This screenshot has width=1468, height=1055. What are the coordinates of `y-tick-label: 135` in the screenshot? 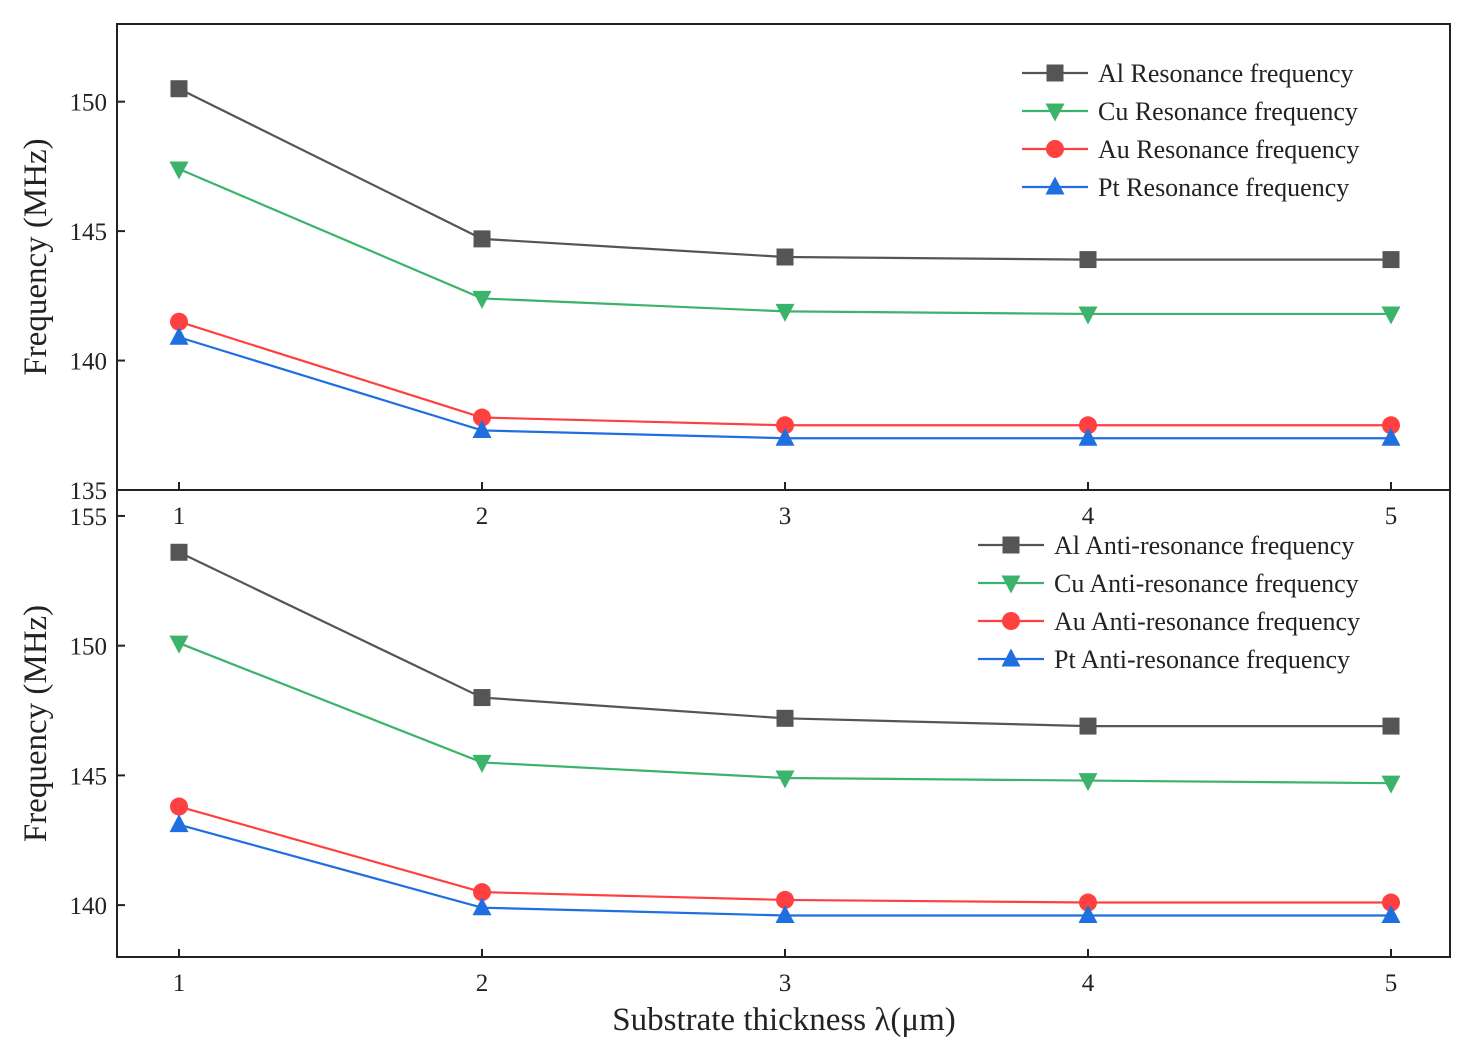 It's located at (89, 491).